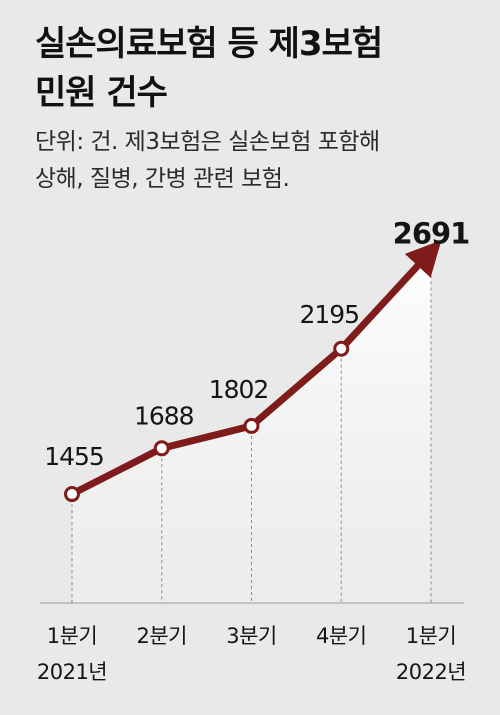 This screenshot has width=500, height=715. What do you see at coordinates (341, 636) in the screenshot?
I see `x-tick-label-4: 4분기` at bounding box center [341, 636].